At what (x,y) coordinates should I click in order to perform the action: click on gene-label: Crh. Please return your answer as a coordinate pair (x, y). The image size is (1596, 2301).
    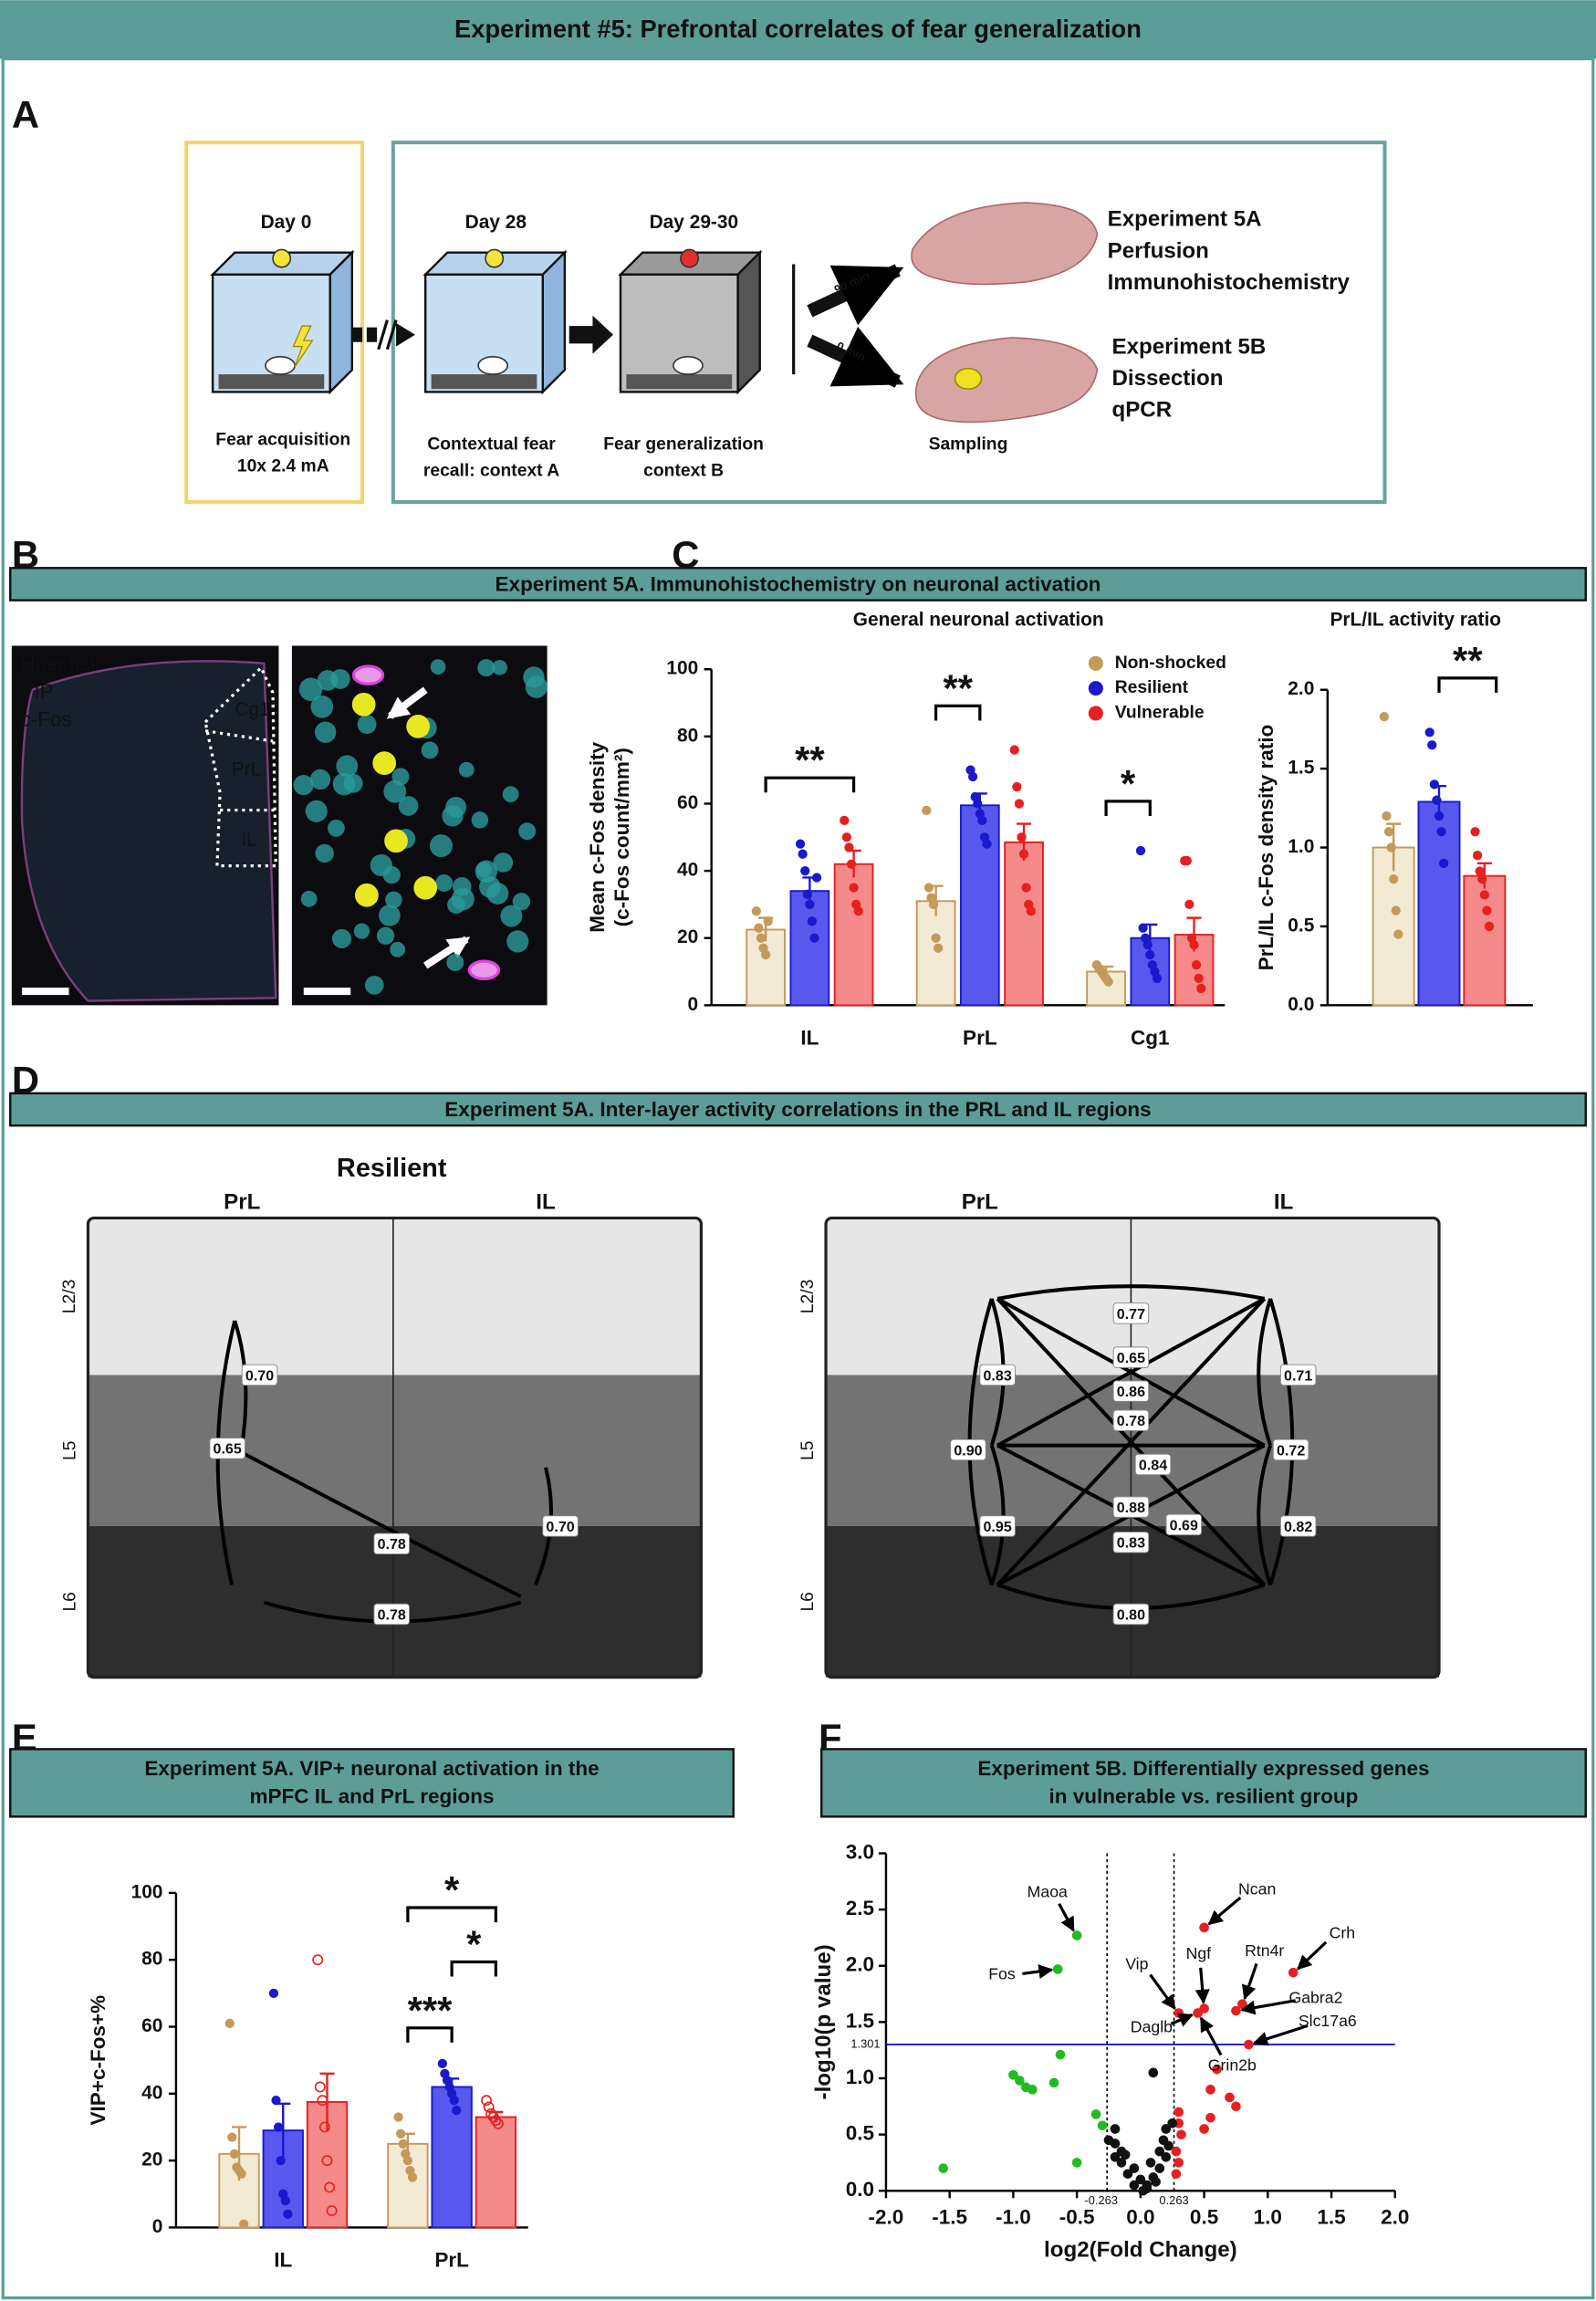
    Looking at the image, I should click on (1342, 1933).